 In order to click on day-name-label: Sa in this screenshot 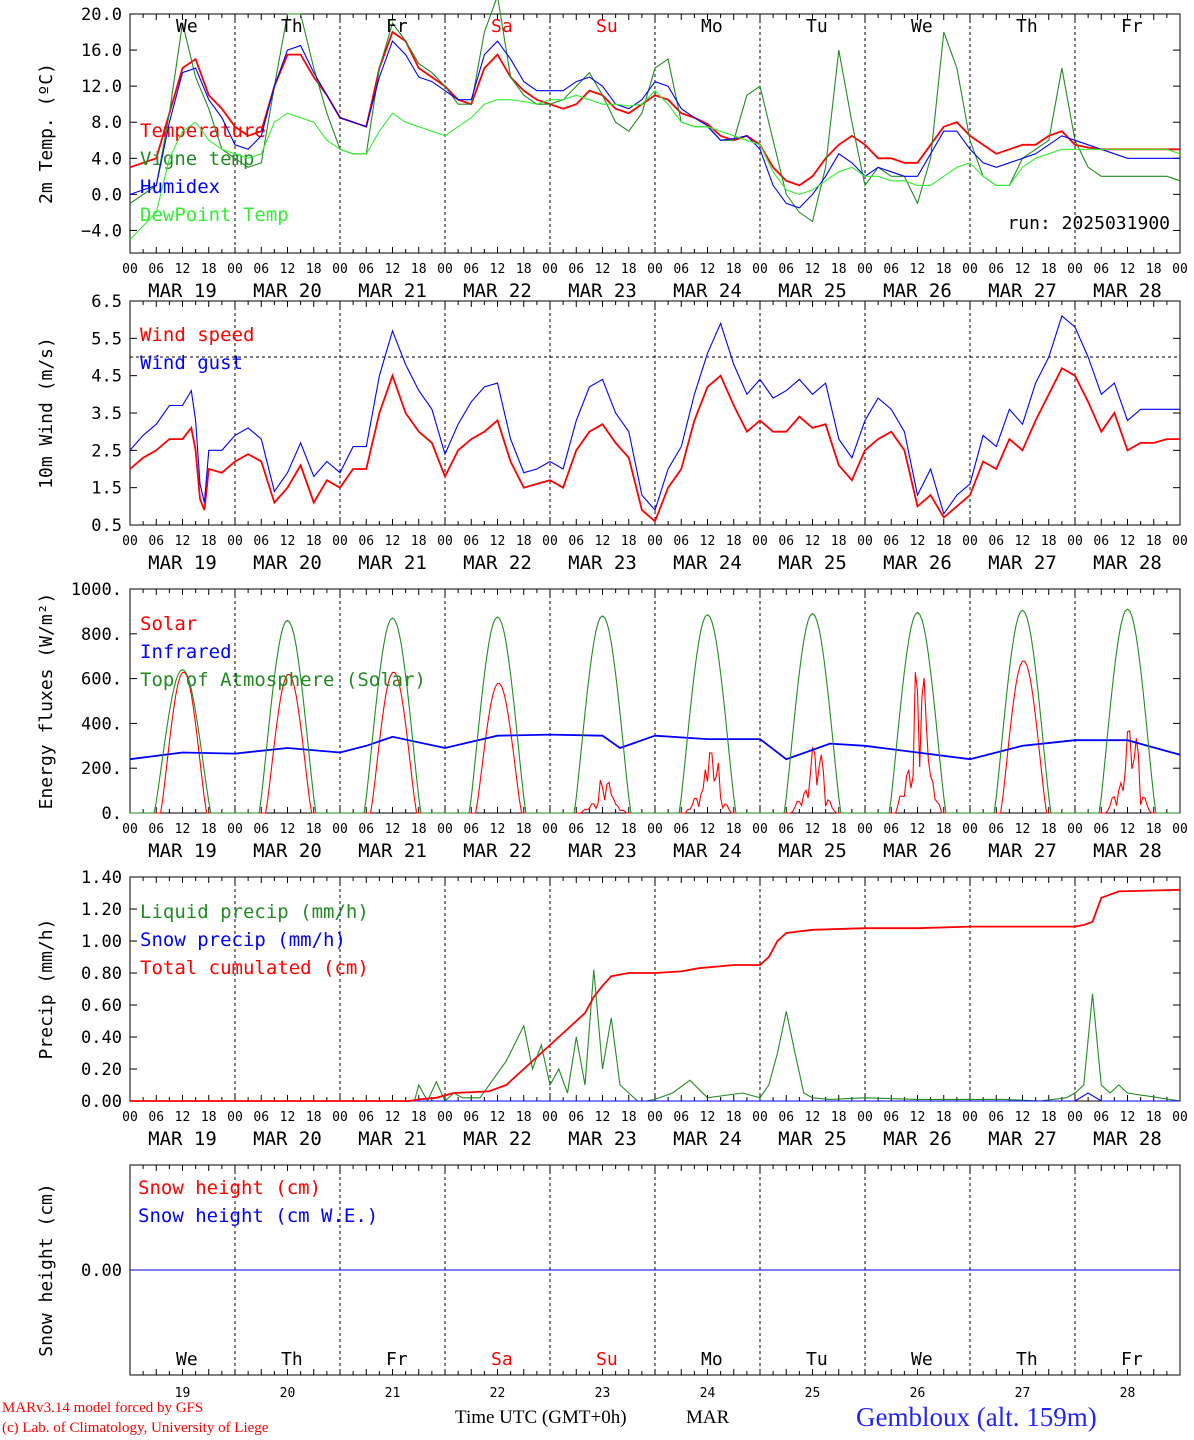, I will do `click(502, 26)`.